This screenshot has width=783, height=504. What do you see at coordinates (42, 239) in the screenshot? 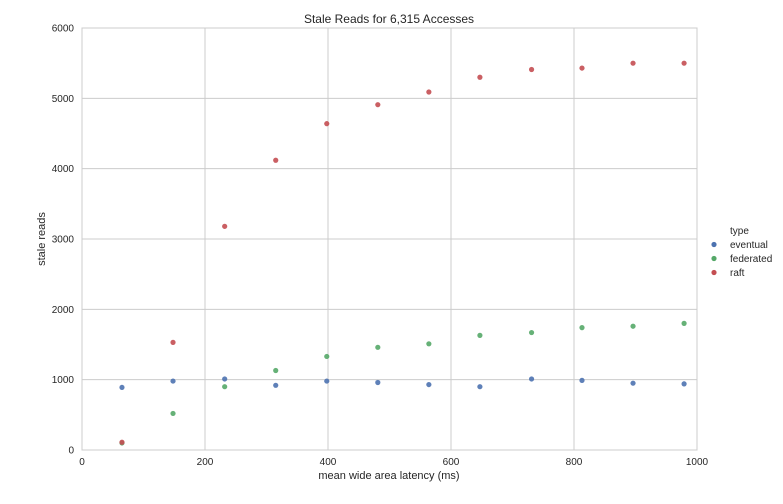
I see `y-axis-label: stale reads` at bounding box center [42, 239].